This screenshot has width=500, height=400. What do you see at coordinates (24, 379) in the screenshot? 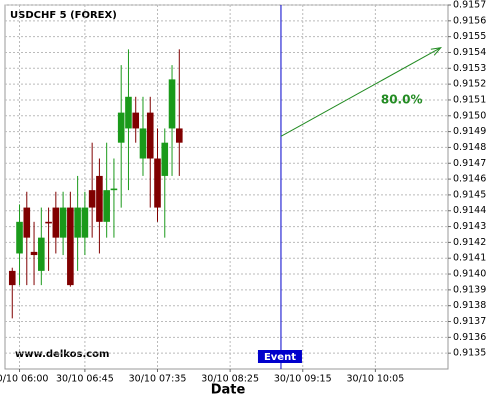
I see `x-tick-label: 30/10 06:00` at bounding box center [24, 379].